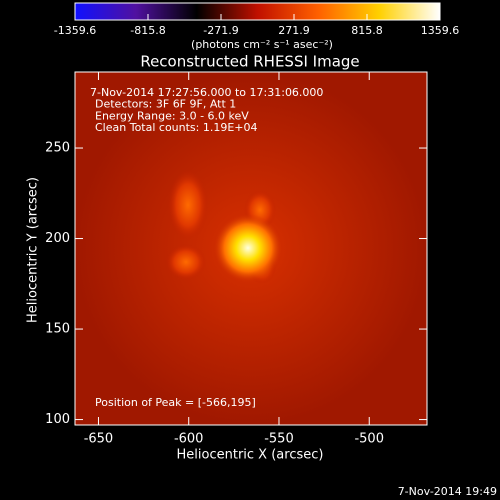 The width and height of the screenshot is (500, 500). What do you see at coordinates (57, 148) in the screenshot?
I see `y-tick-label: 250` at bounding box center [57, 148].